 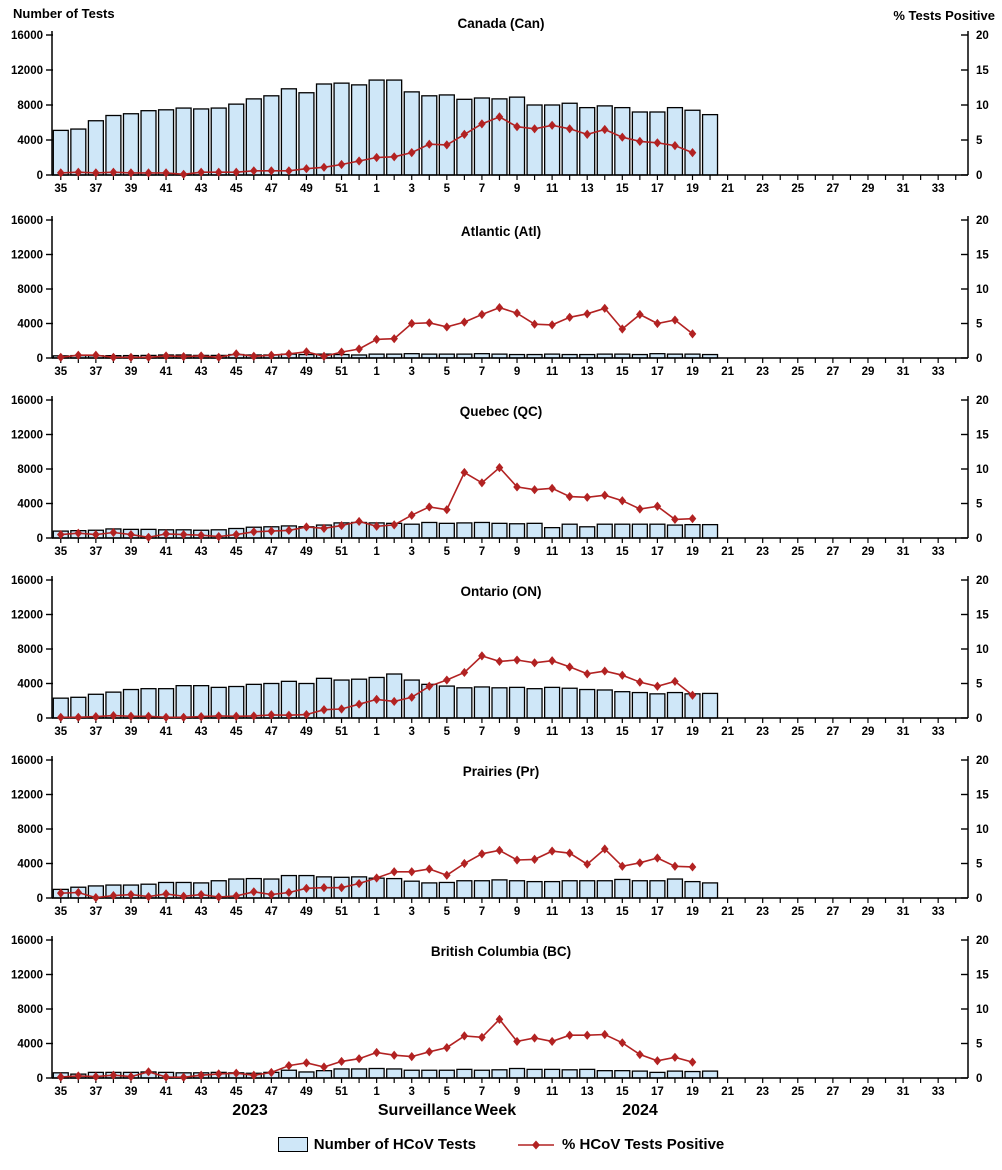 I want to click on week-tick-label: 25, so click(x=797, y=1091).